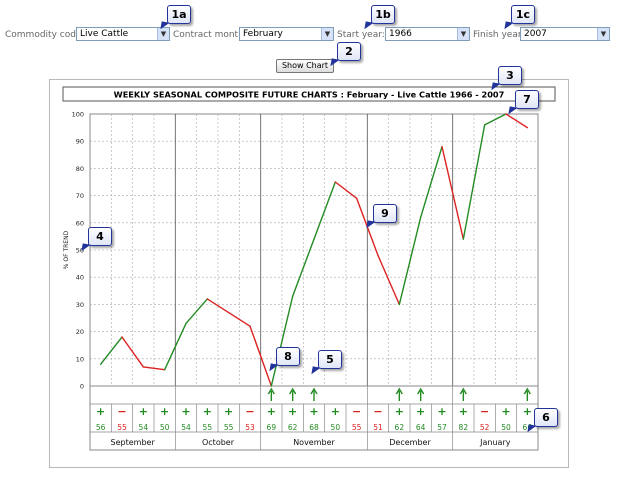  I want to click on y-tick-label: 70, so click(80, 196).